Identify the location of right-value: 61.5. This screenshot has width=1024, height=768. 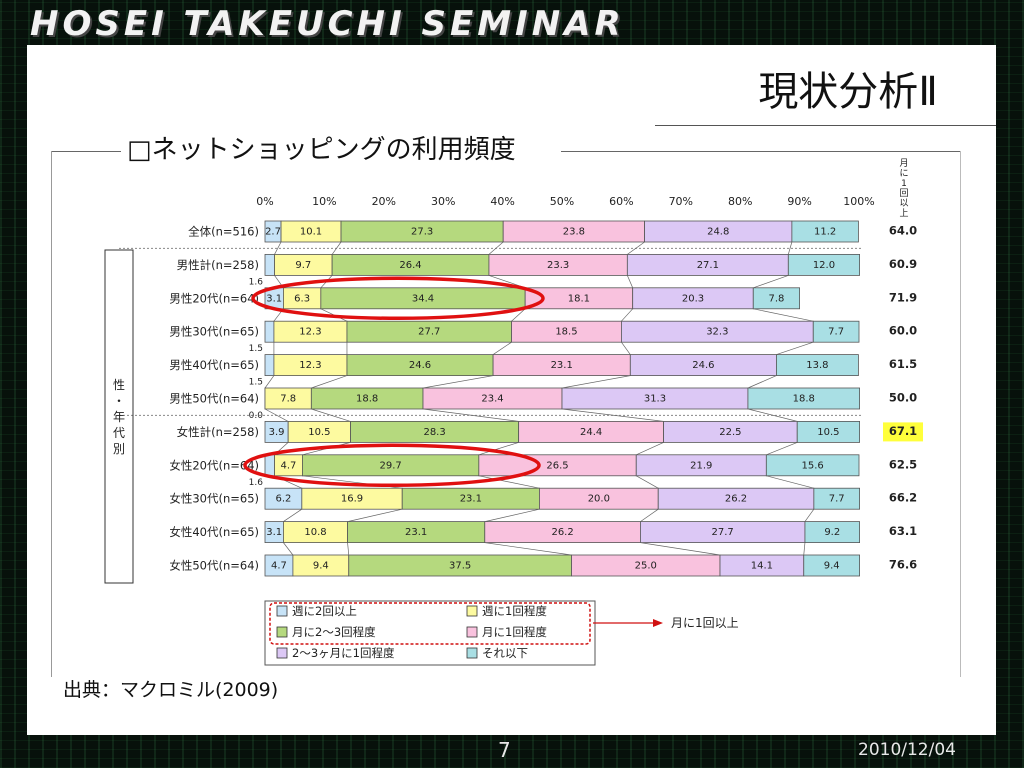
(903, 364).